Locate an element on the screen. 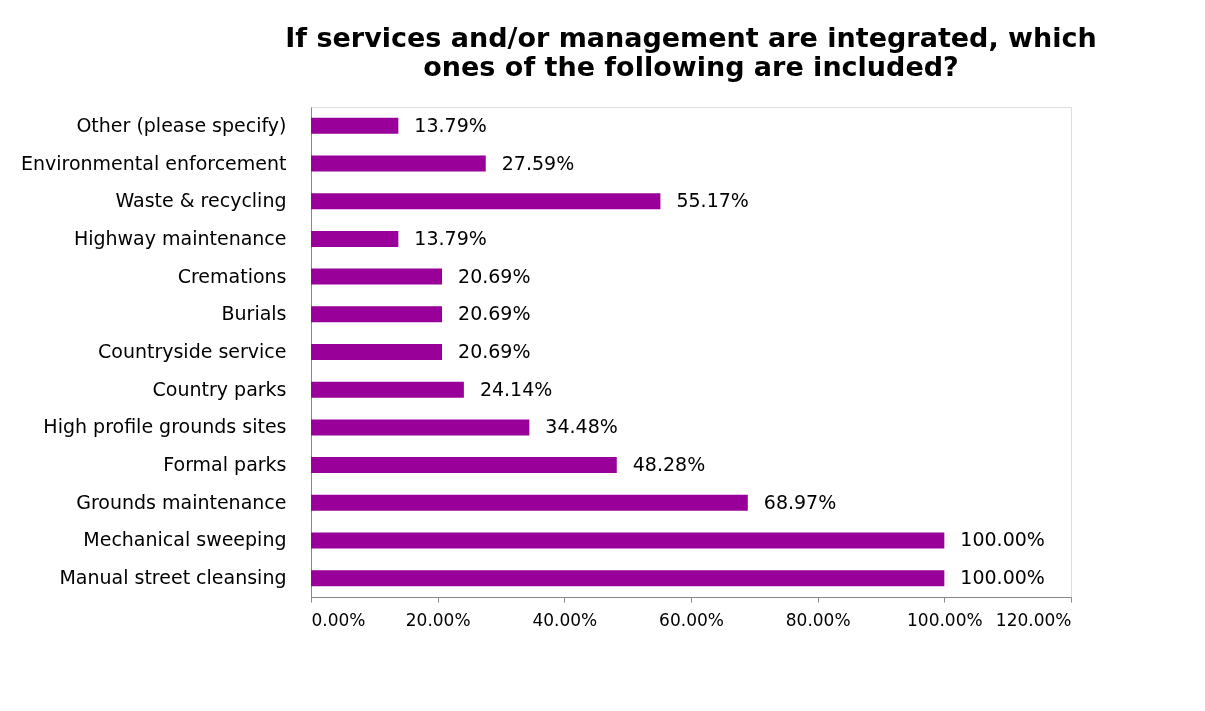 The width and height of the screenshot is (1205, 711). x-tick-label: 60.00% is located at coordinates (691, 619).